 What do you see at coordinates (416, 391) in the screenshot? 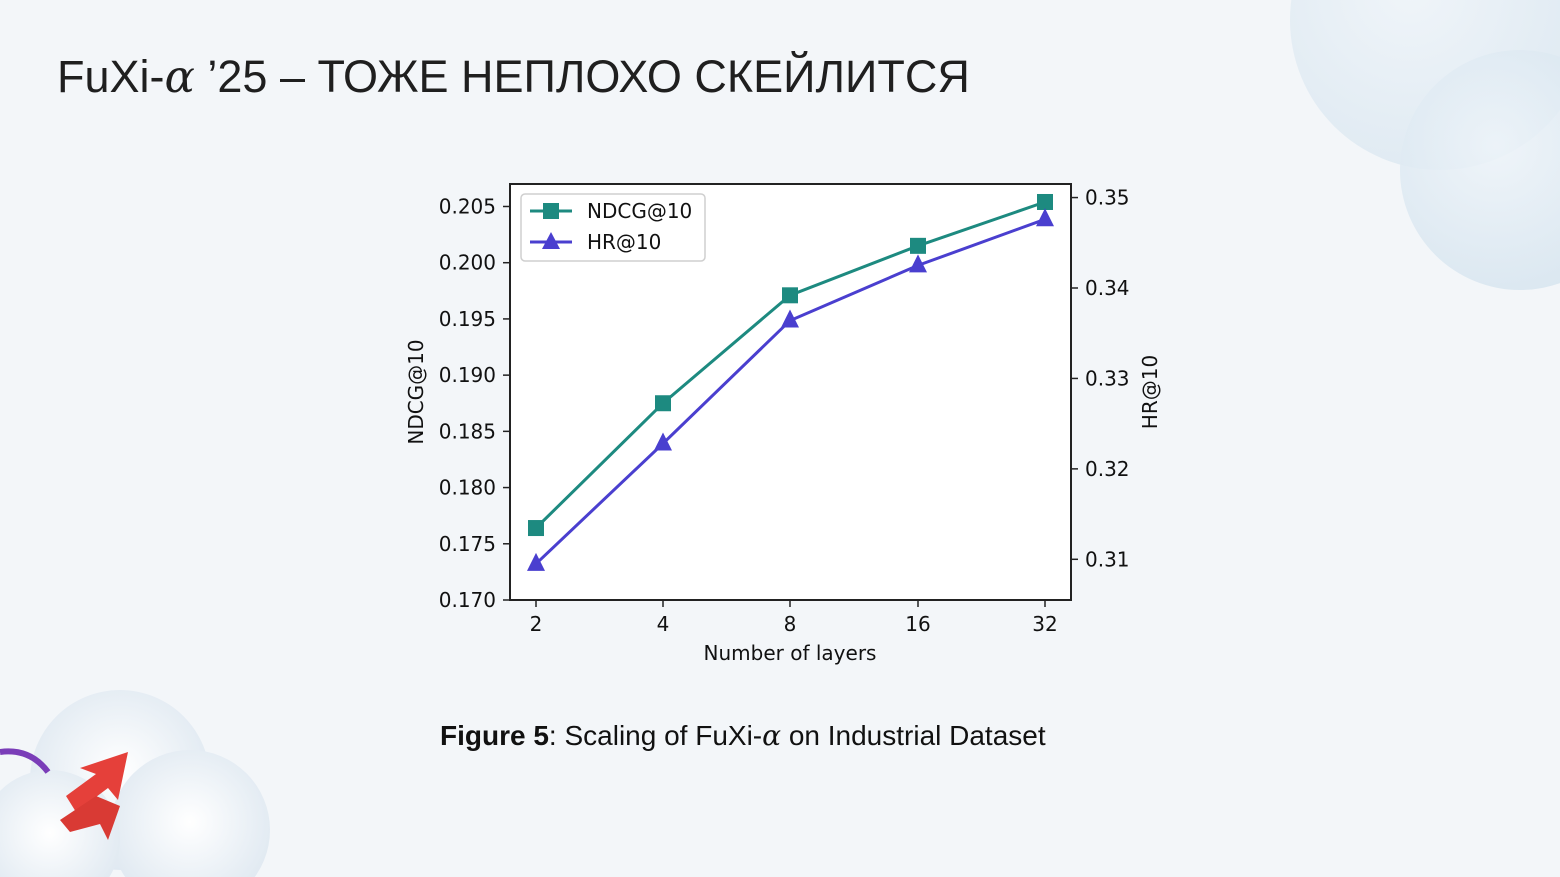
I see `y-axis-left-label: NDCG@10` at bounding box center [416, 391].